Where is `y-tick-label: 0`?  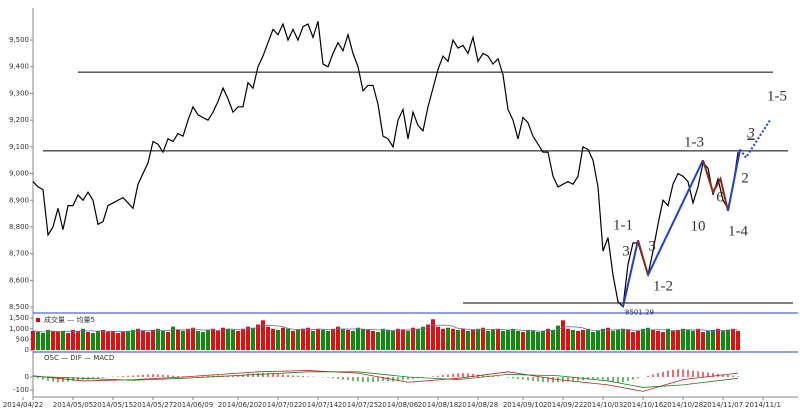 y-tick-label: 0 is located at coordinates (27, 377).